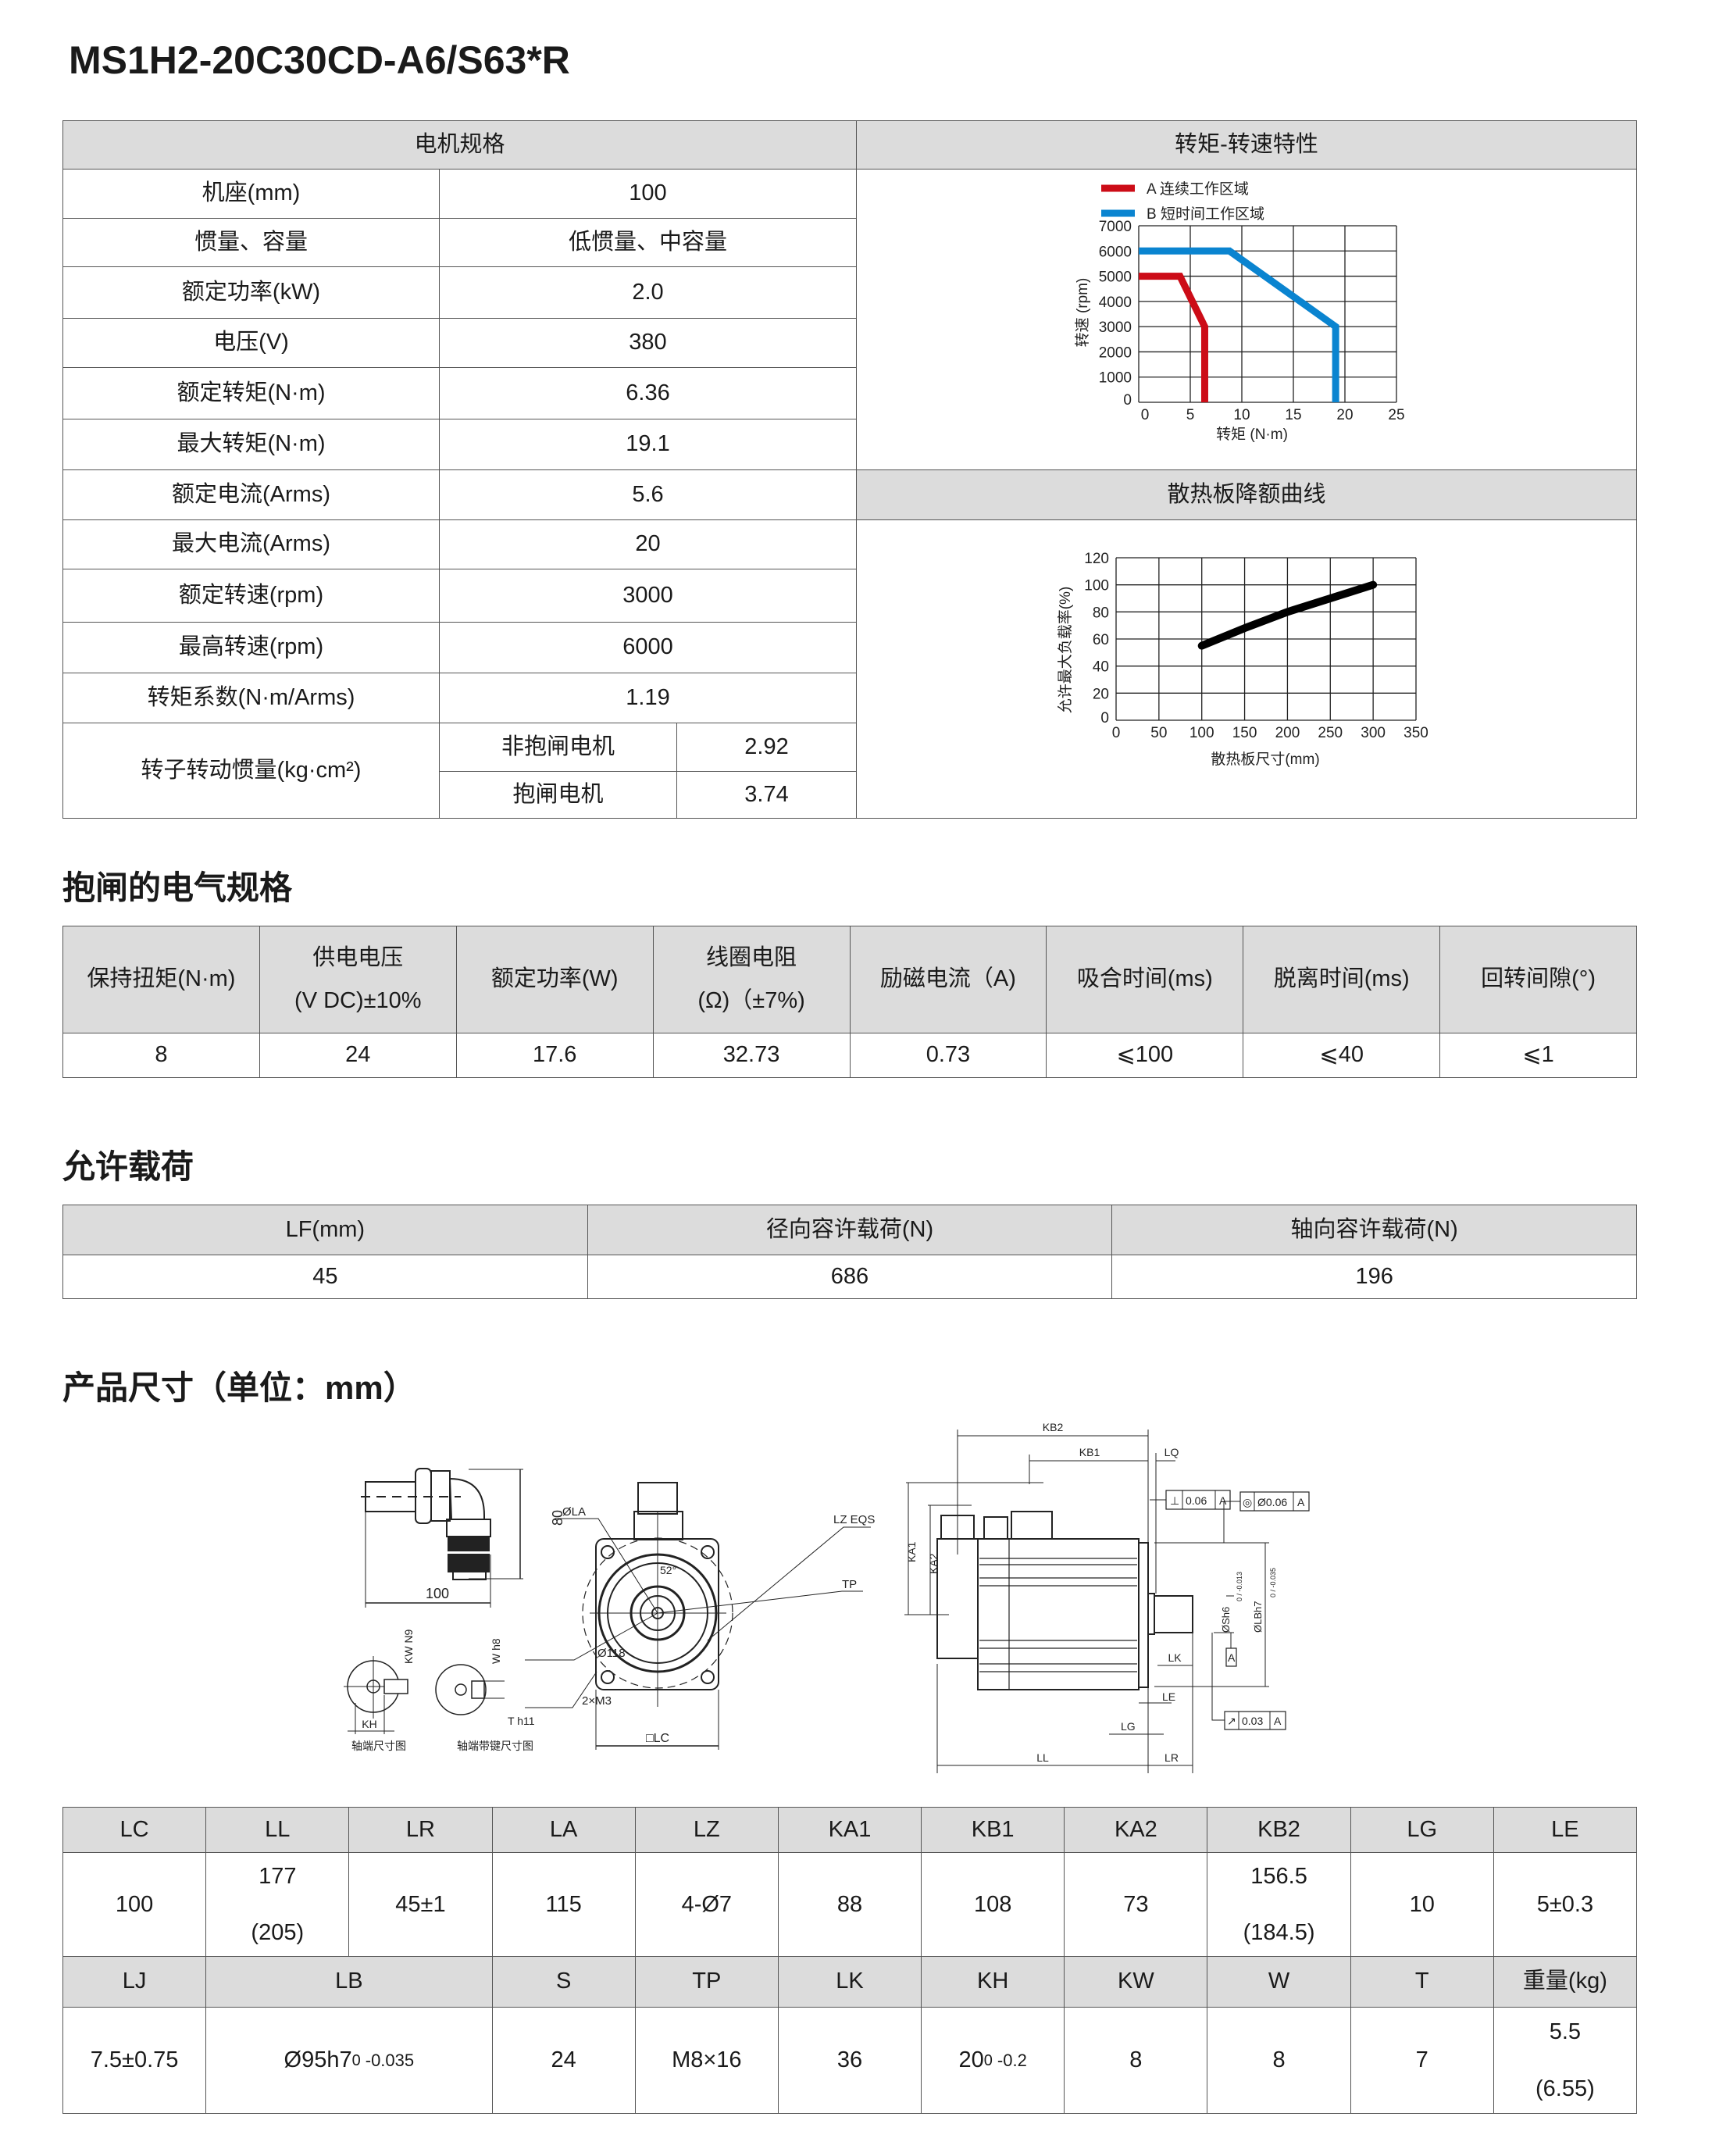  Describe the element at coordinates (277, 1830) in the screenshot. I see `dim-header: LL` at that location.